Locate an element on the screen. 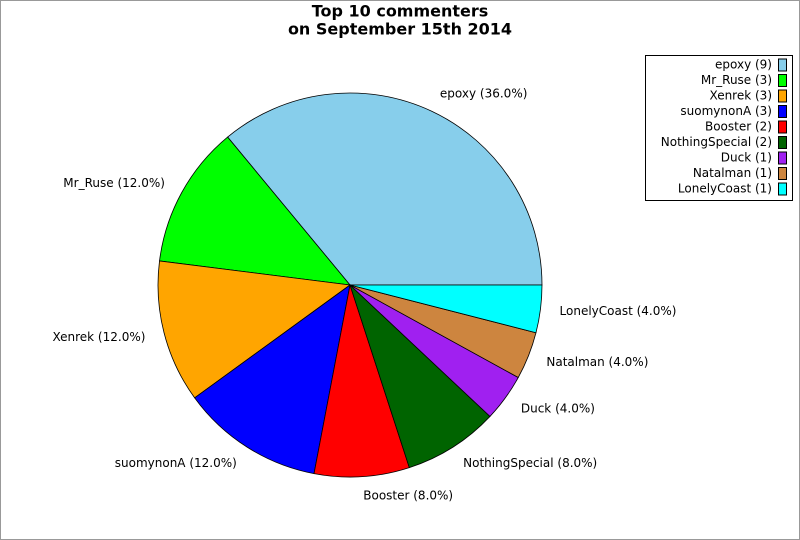 This screenshot has height=540, width=800. legend-box is located at coordinates (719, 128).